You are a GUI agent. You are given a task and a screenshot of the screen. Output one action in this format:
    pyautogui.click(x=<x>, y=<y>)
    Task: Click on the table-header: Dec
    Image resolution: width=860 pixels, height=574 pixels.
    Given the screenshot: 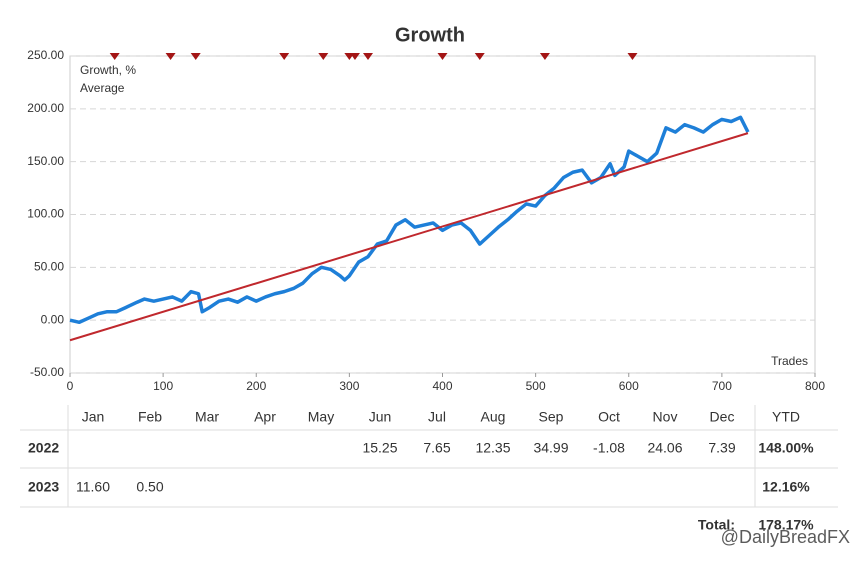 What is the action you would take?
    pyautogui.click(x=722, y=417)
    